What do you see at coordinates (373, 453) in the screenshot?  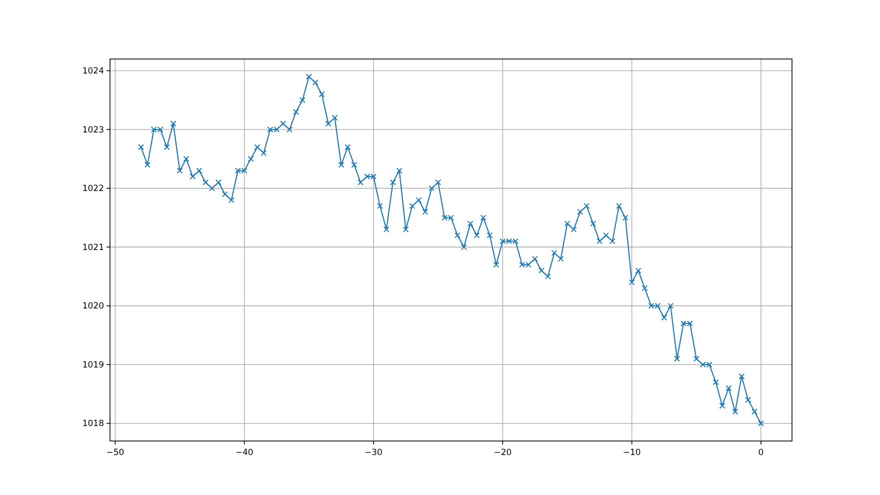 I see `x-tick-label: −30` at bounding box center [373, 453].